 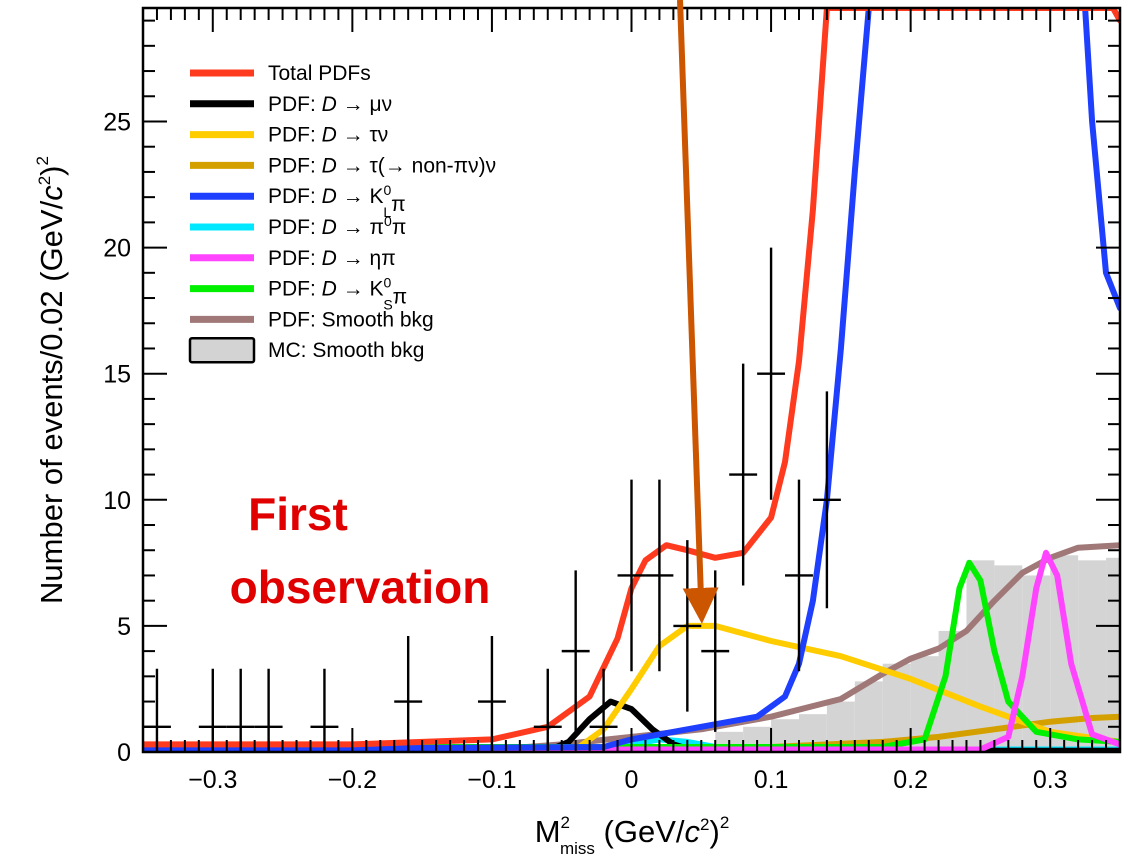 I want to click on legend-label: PDF: D → K0 Sπ, so click(x=337, y=294).